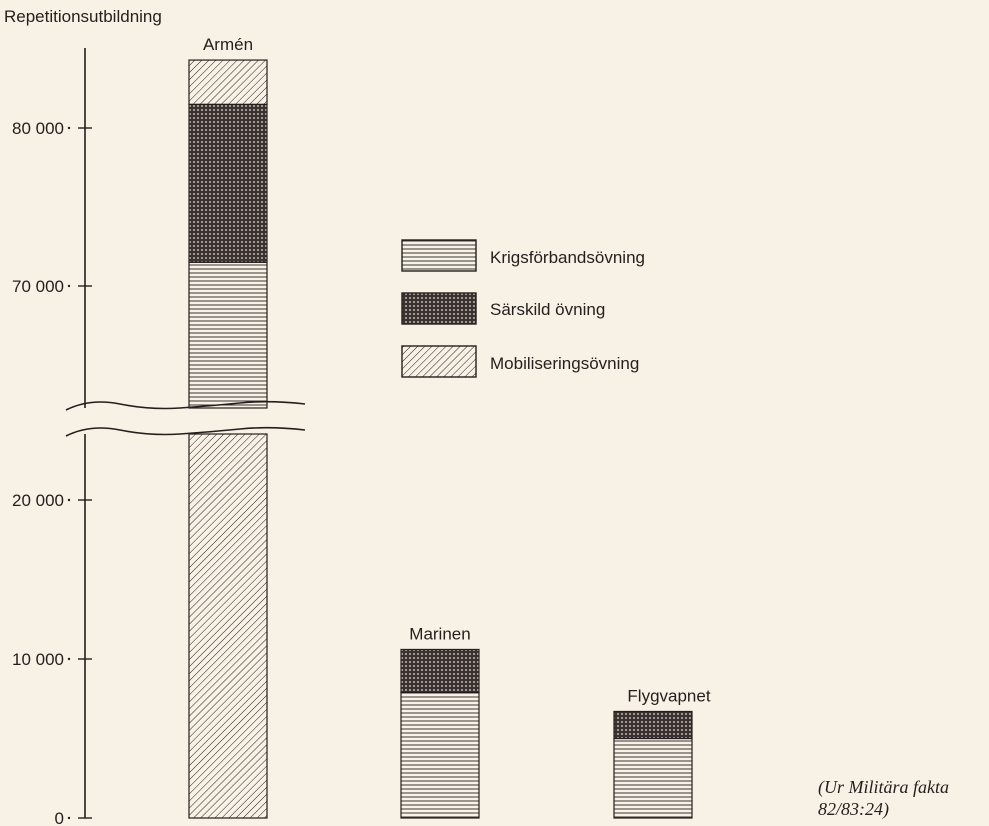 This screenshot has height=826, width=989. Describe the element at coordinates (38, 500) in the screenshot. I see `y-tick-label-20000: 20 000` at that location.